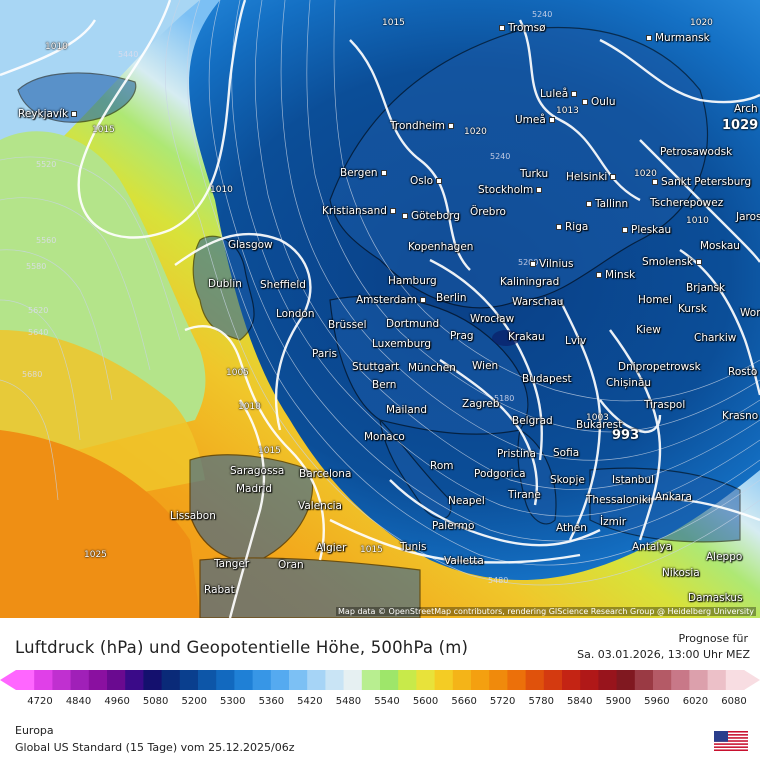  Describe the element at coordinates (657, 701) in the screenshot. I see `color-scale-tick: 5960` at that location.